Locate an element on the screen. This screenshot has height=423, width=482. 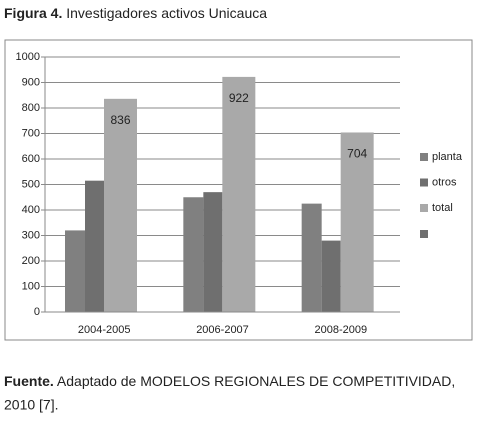
source-text: 2010 [7]. is located at coordinates (31, 405).